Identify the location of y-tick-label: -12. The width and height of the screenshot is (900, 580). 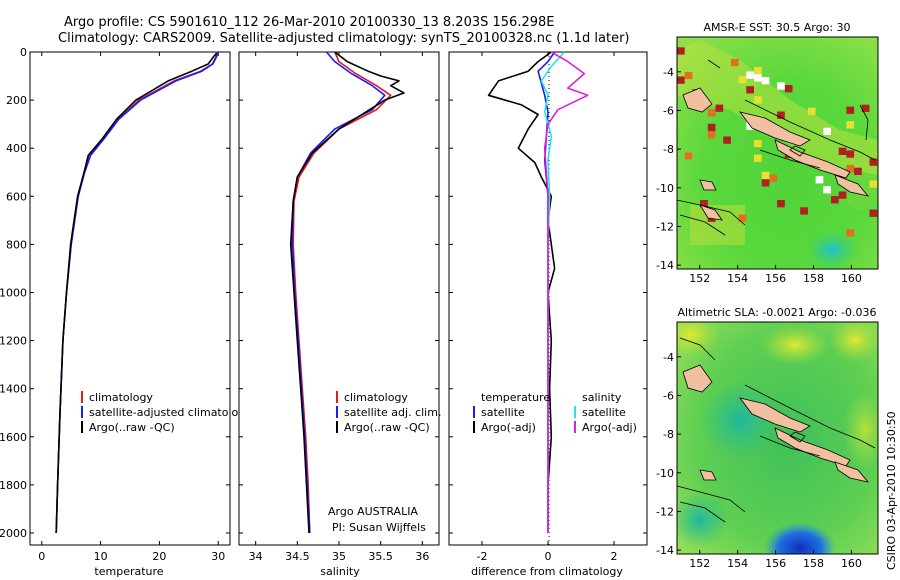
(665, 511).